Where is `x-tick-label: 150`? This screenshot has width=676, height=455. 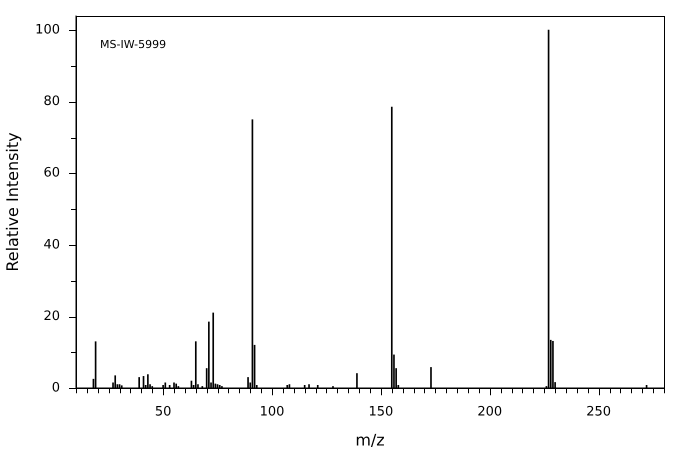
x-tick-label: 150 is located at coordinates (381, 412).